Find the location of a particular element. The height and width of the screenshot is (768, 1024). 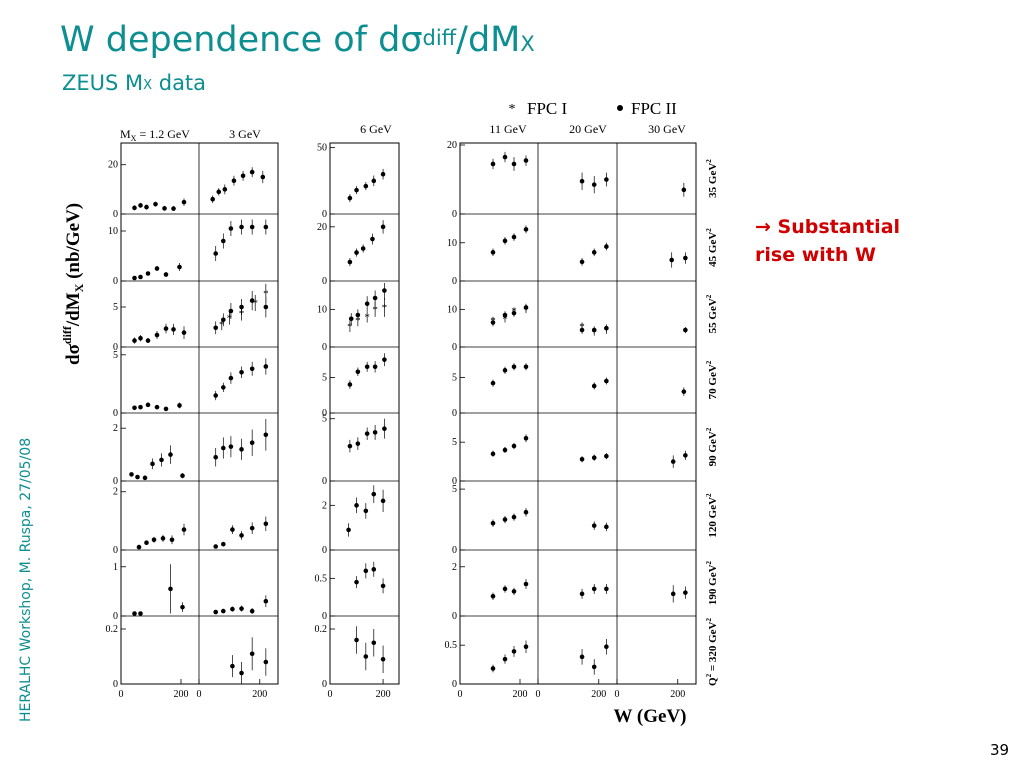

q2-value: 120 GeV is located at coordinates (713, 517).